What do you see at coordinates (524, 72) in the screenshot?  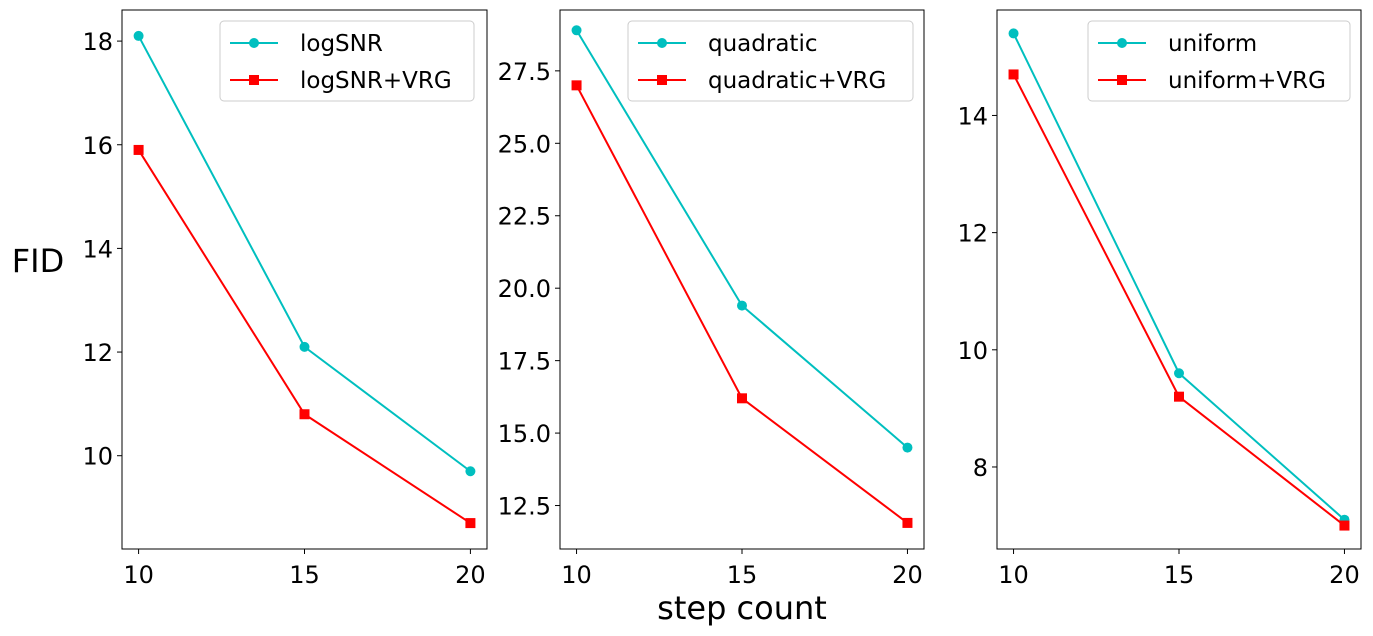 I see `y-tick-label: 27.5` at bounding box center [524, 72].